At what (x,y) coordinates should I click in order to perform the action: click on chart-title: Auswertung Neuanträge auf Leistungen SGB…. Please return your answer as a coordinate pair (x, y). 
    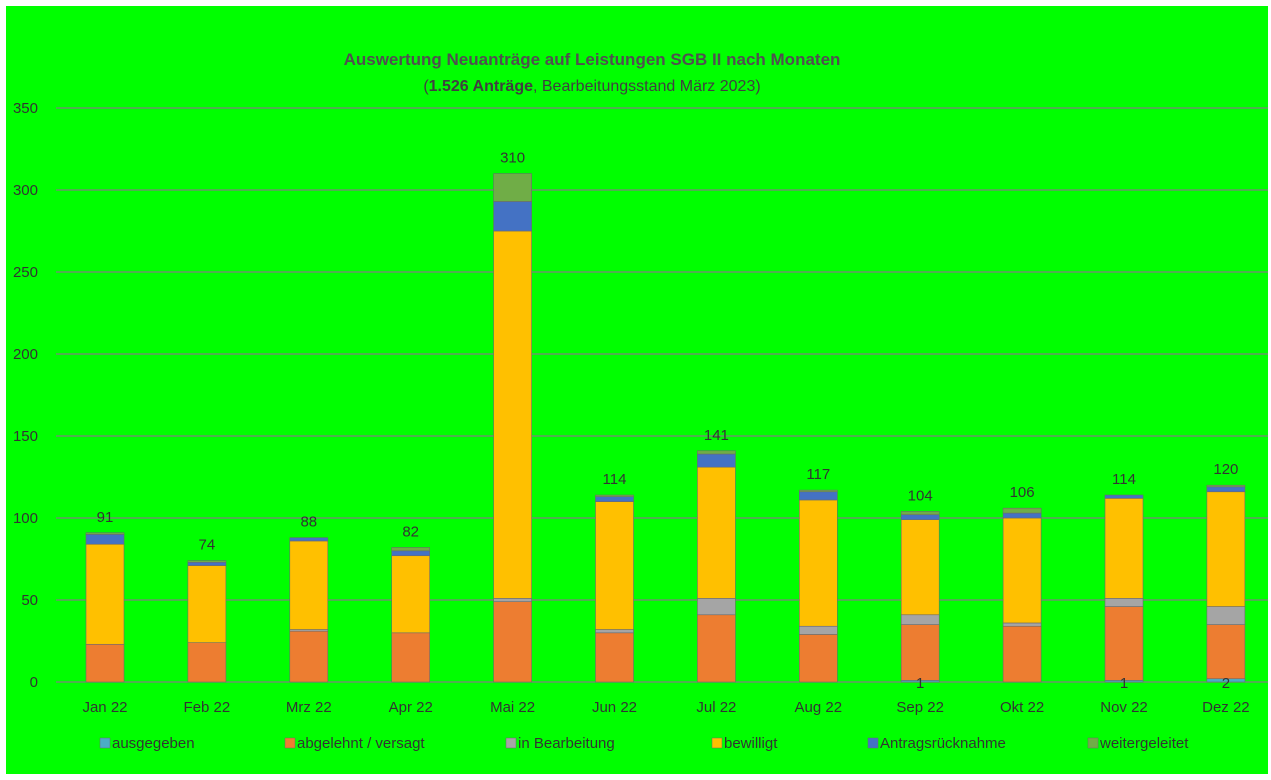
    Looking at the image, I should click on (592, 59).